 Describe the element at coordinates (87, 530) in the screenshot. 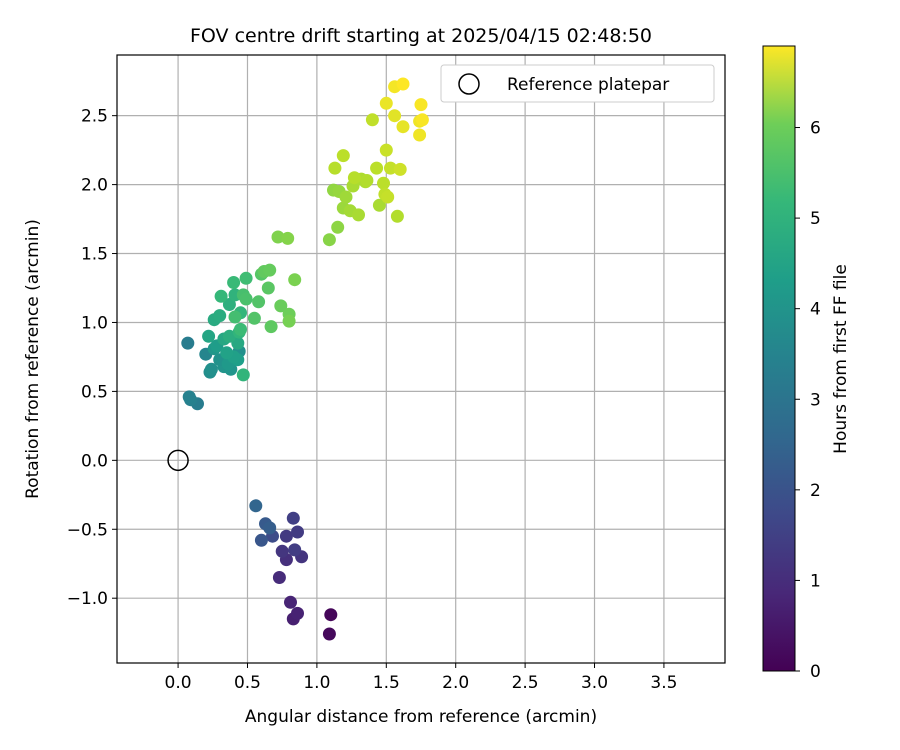

I see `y-tick-label: −0.5` at that location.